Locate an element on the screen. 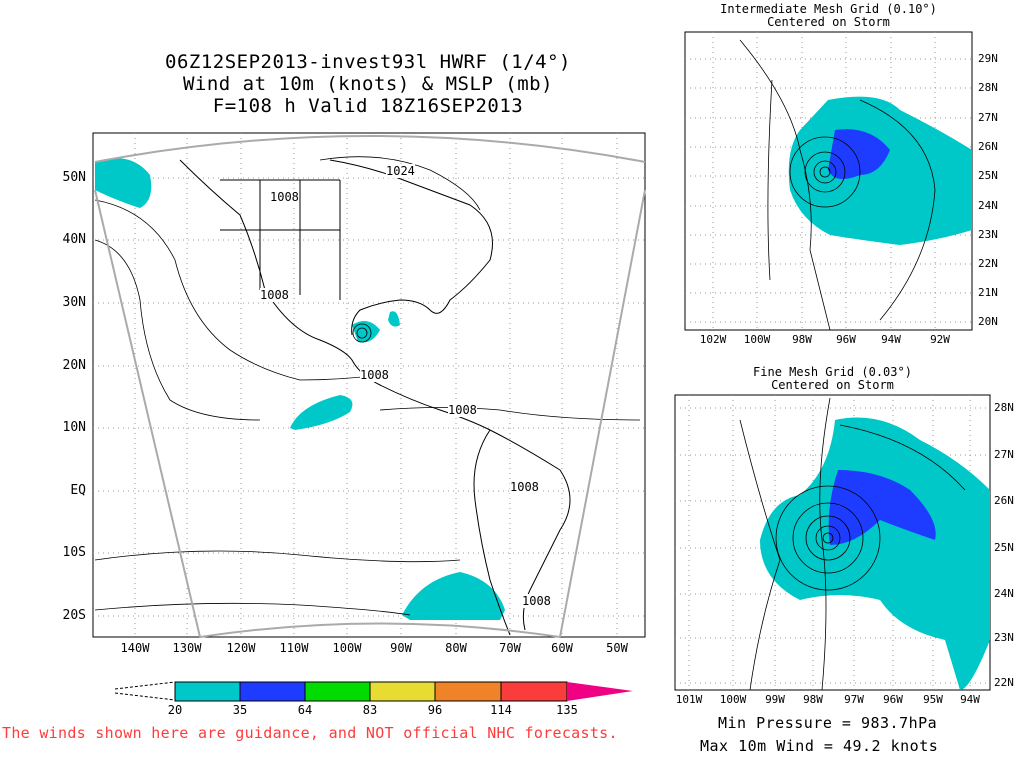 The height and width of the screenshot is (768, 1024). lat-label: 30N is located at coordinates (74, 302).